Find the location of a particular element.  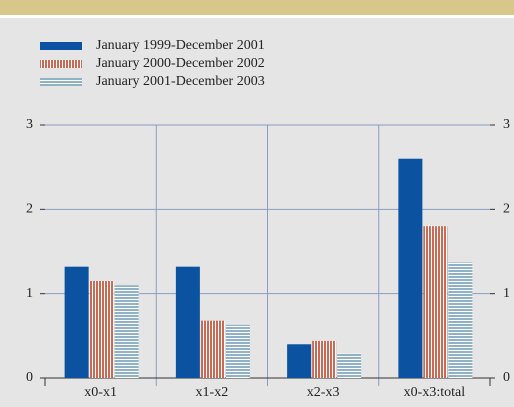

header-band is located at coordinates (257, 7).